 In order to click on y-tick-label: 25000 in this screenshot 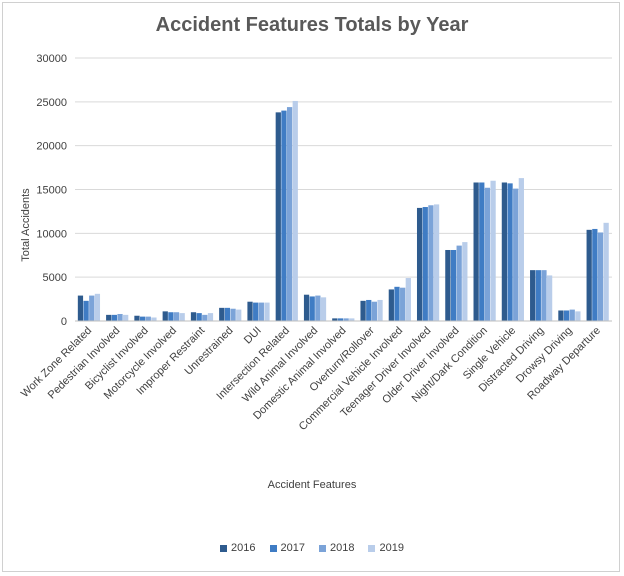, I will do `click(51, 103)`.